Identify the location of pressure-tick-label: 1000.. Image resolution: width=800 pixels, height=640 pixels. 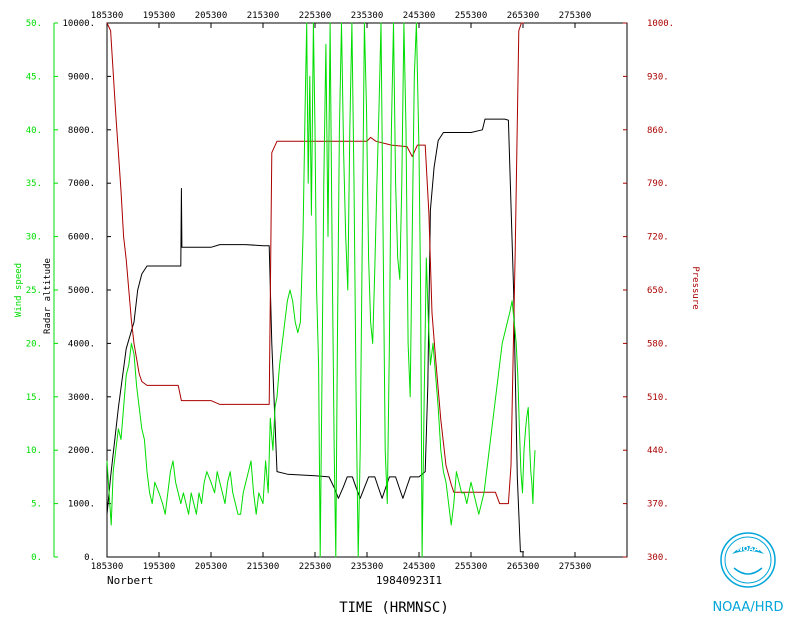
(660, 24).